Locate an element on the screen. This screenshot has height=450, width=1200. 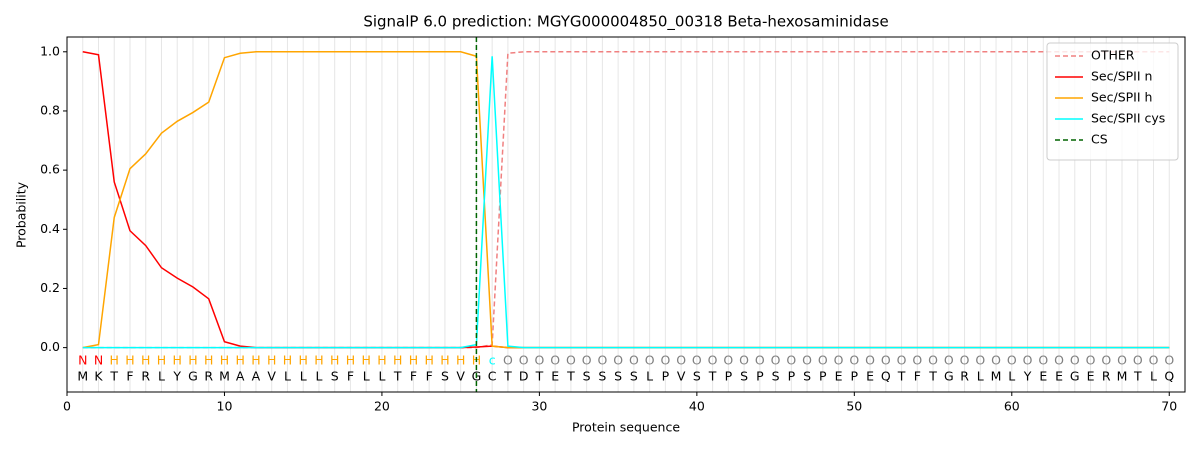
y-tick-label: 1.0 is located at coordinates (50, 50).